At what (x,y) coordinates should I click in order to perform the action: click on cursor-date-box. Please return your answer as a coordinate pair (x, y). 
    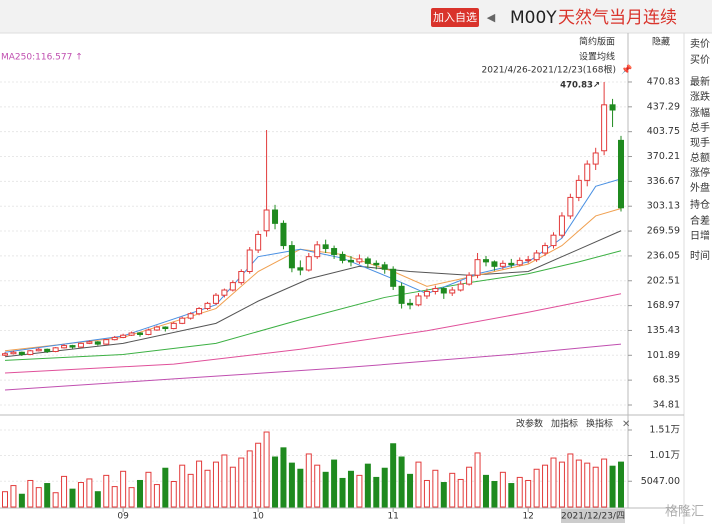
    Looking at the image, I should click on (593, 516).